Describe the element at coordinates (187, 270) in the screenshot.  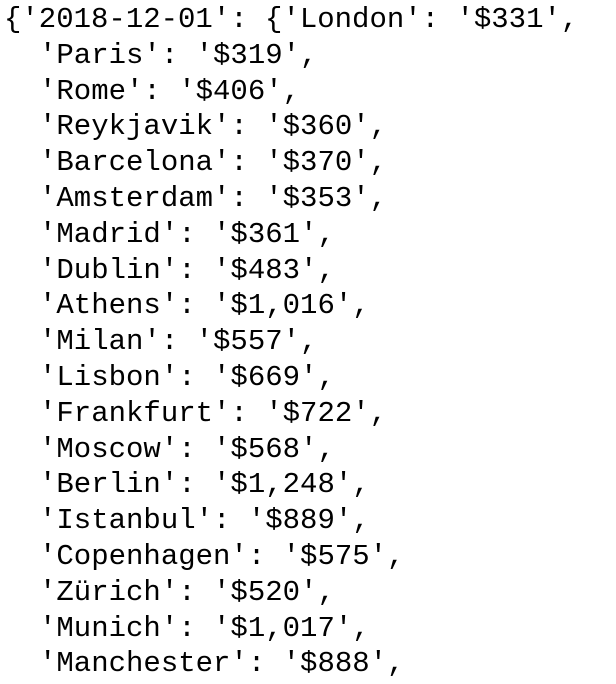
I see `output-line: 'Dublin': '$483',` at that location.